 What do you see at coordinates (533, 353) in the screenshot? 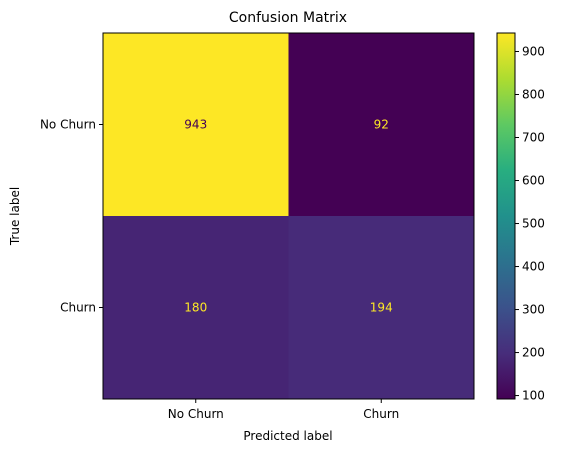
I see `colorbar-tick-label: 200` at bounding box center [533, 353].